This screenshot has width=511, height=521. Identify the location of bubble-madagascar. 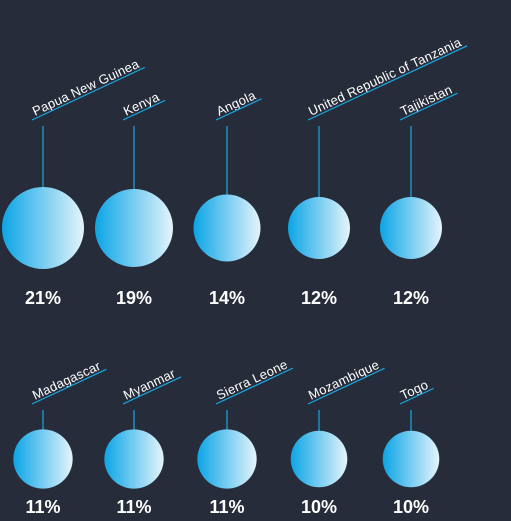
(43, 459).